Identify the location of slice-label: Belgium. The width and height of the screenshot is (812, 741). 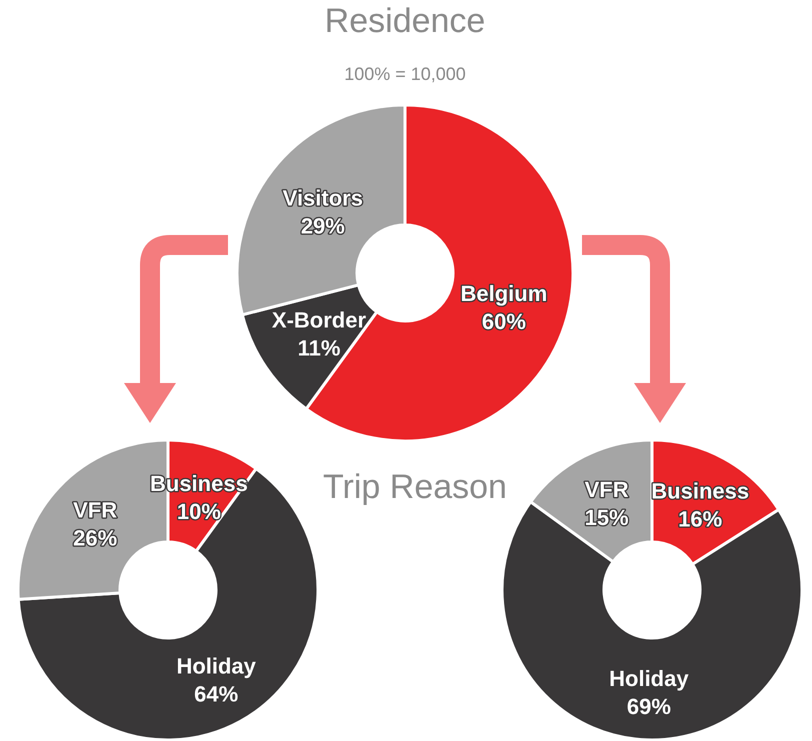
(504, 293).